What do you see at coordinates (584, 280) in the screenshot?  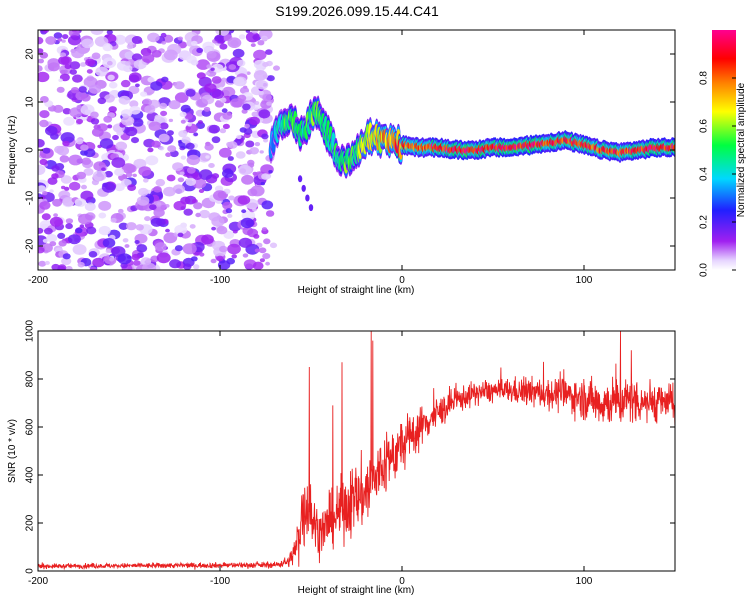 I see `x-tick-label: 100` at bounding box center [584, 280].